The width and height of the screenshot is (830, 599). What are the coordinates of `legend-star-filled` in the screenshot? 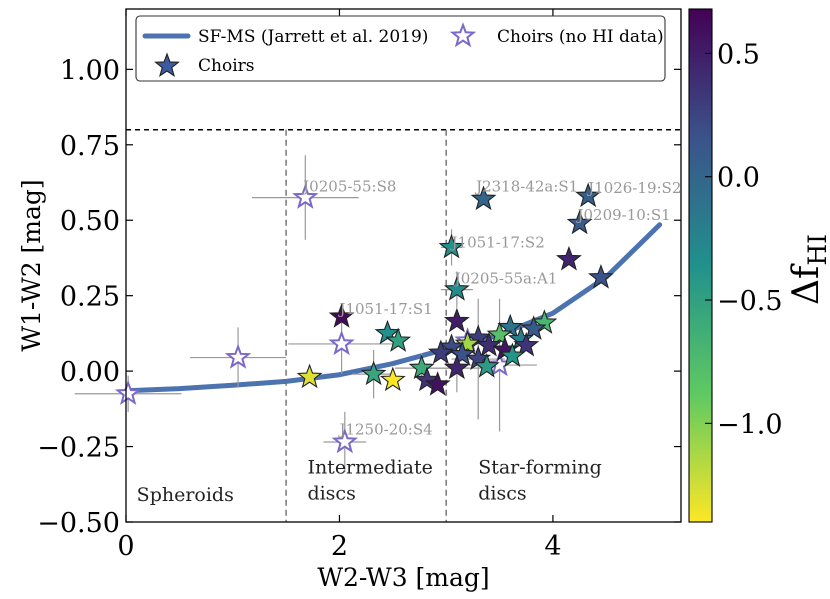 It's located at (167, 64).